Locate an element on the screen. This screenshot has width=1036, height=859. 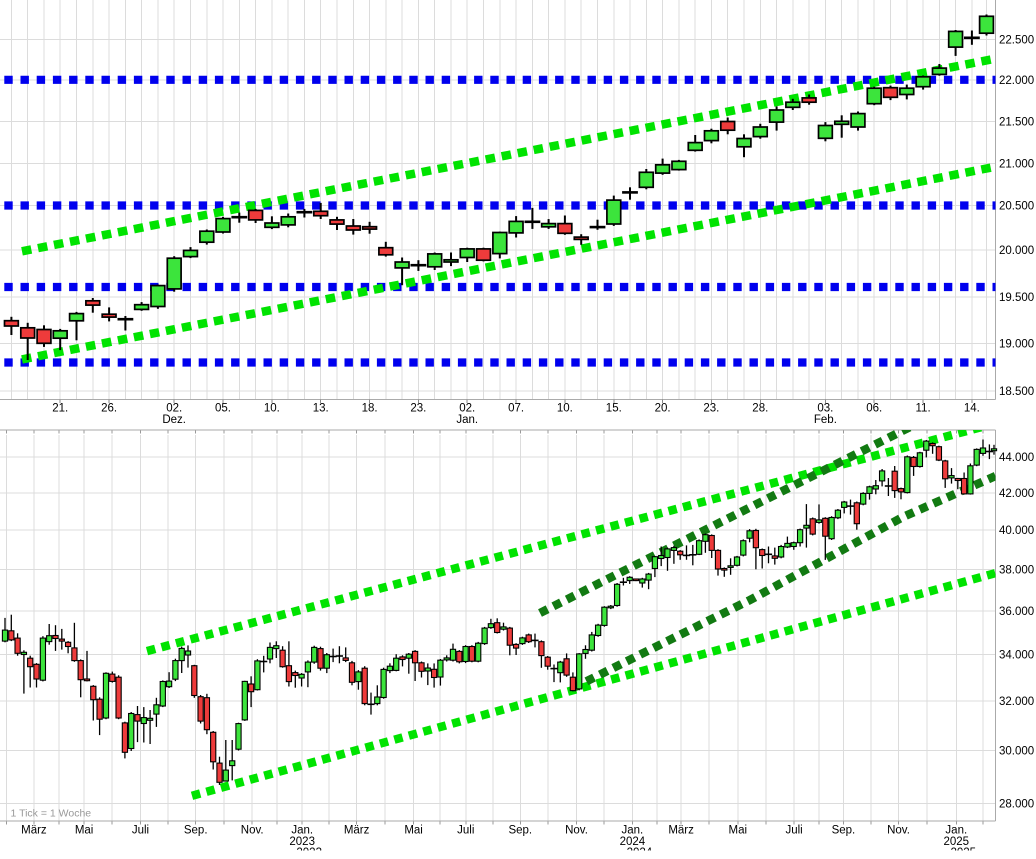
svg-text: 1 Tick = 1 Woche is located at coordinates (51, 814).